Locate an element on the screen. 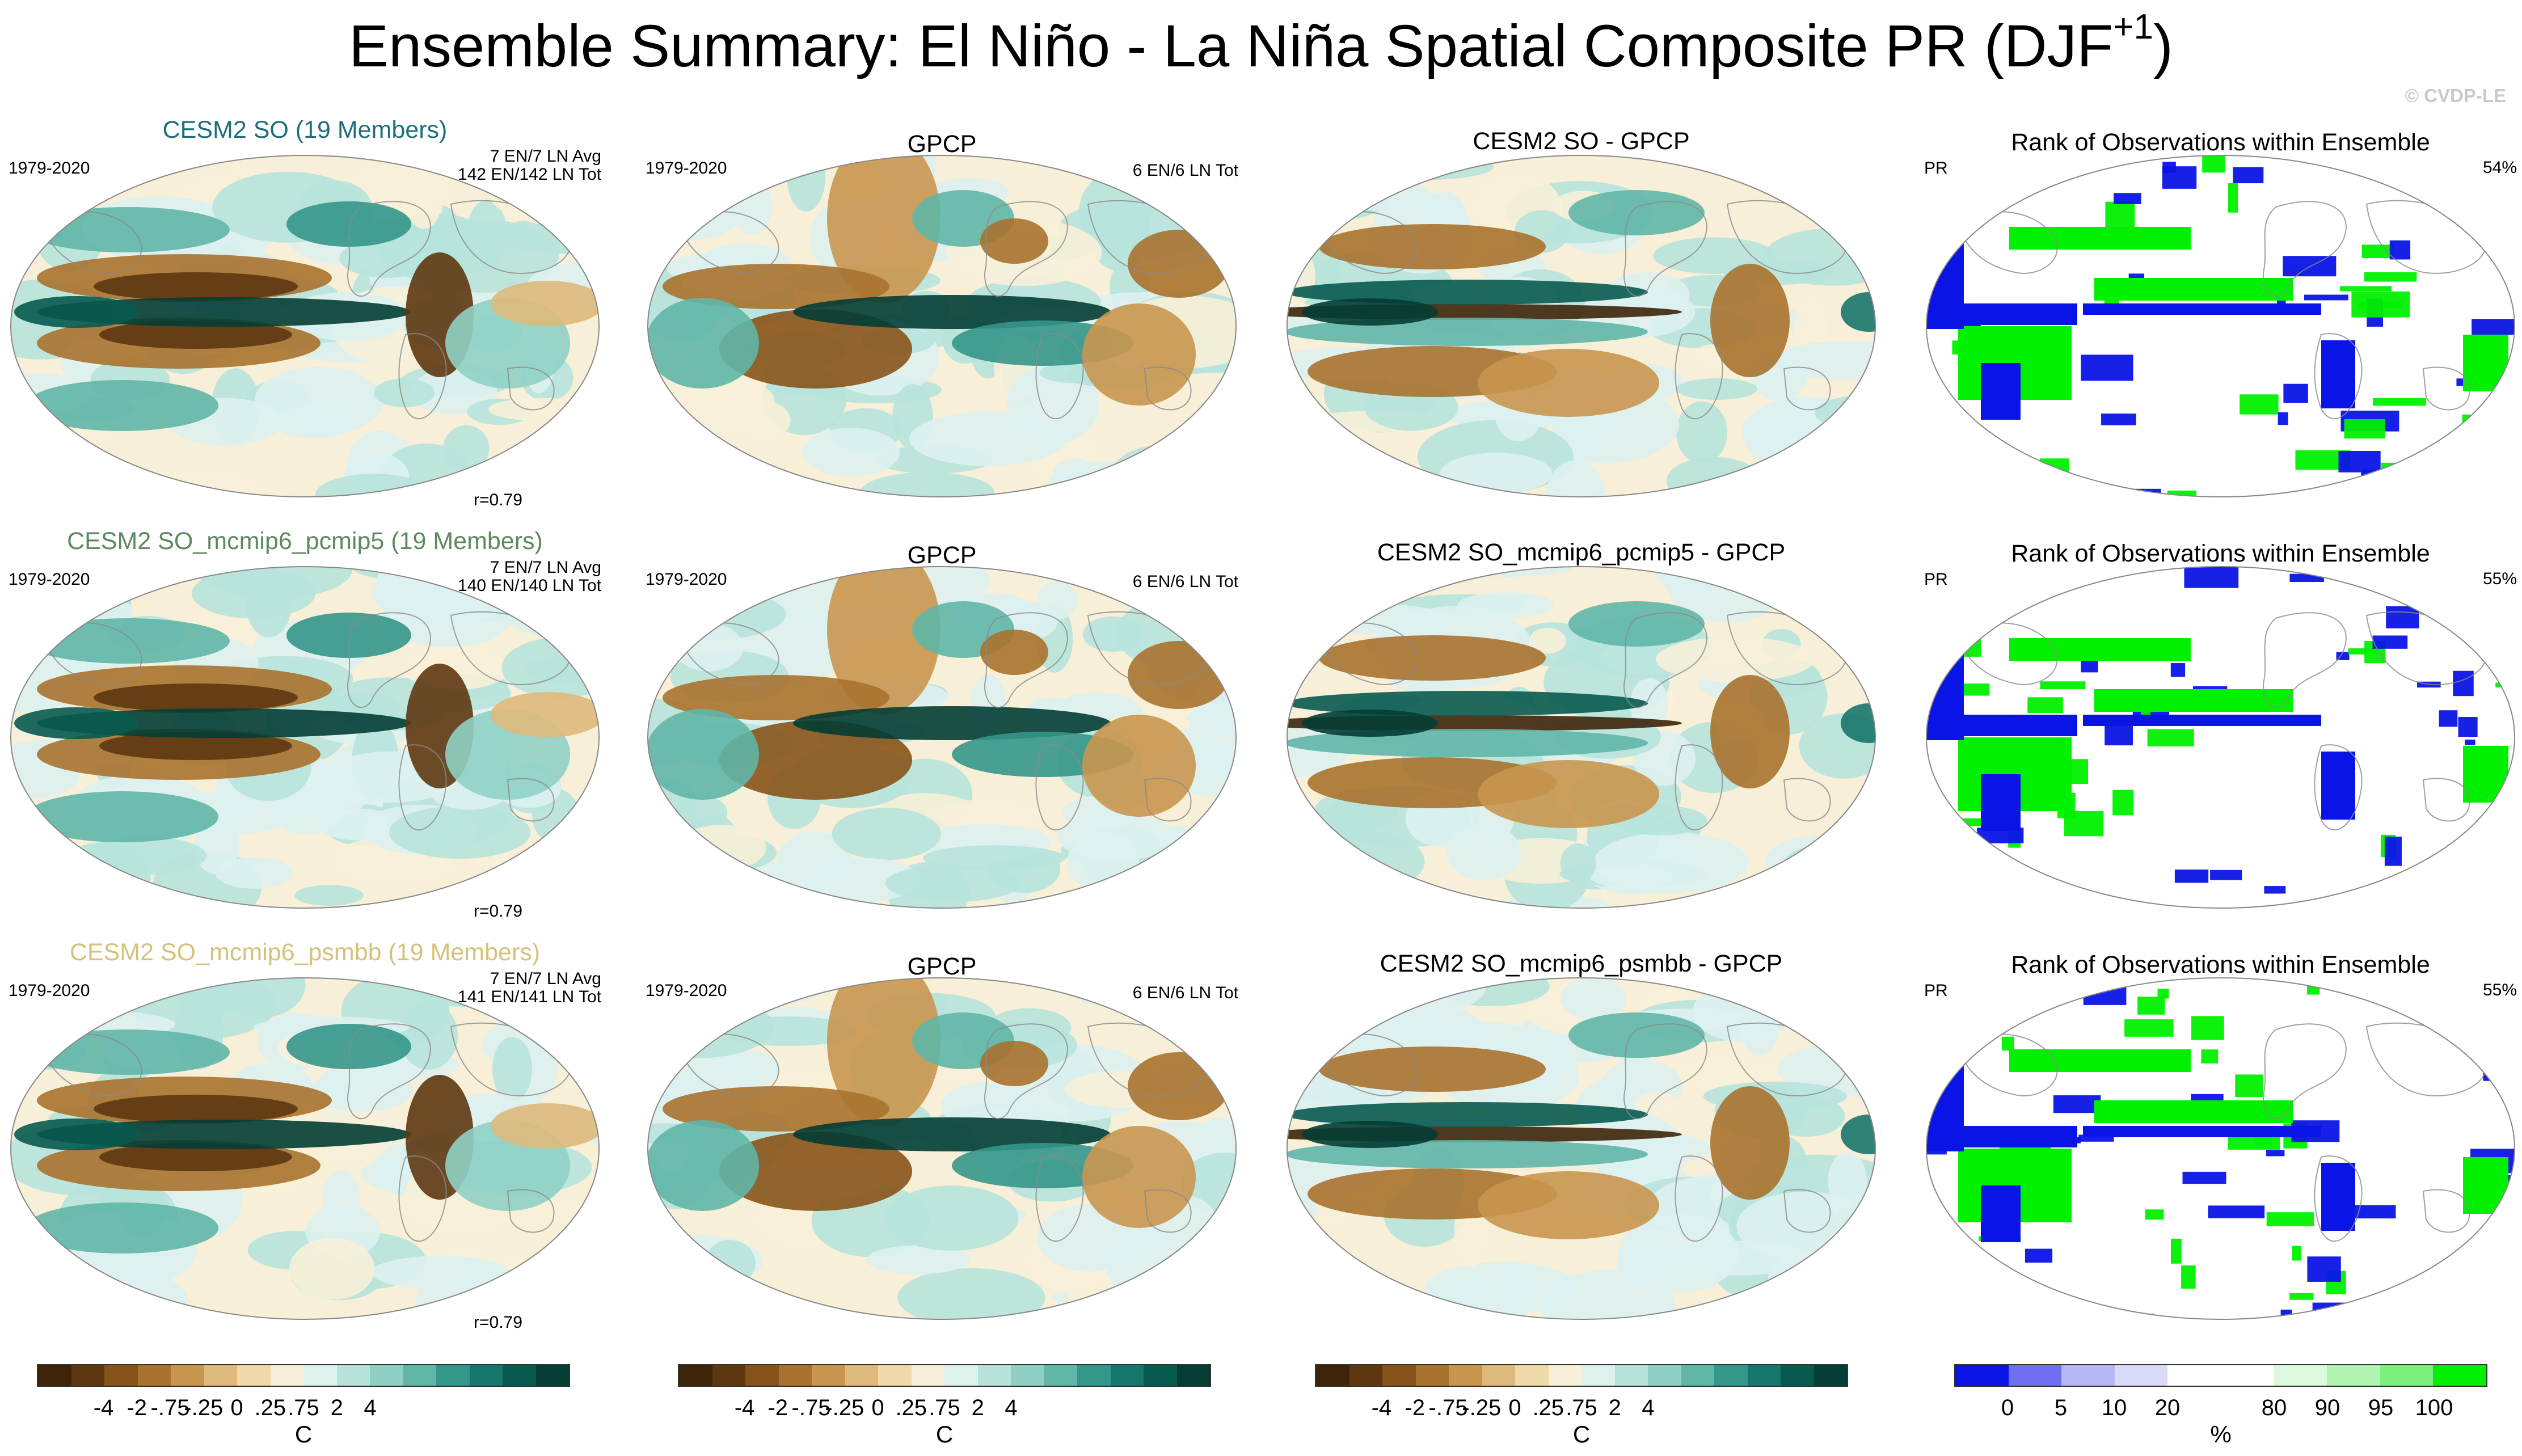  colorbar-tick-label: 5 is located at coordinates (2061, 1408).